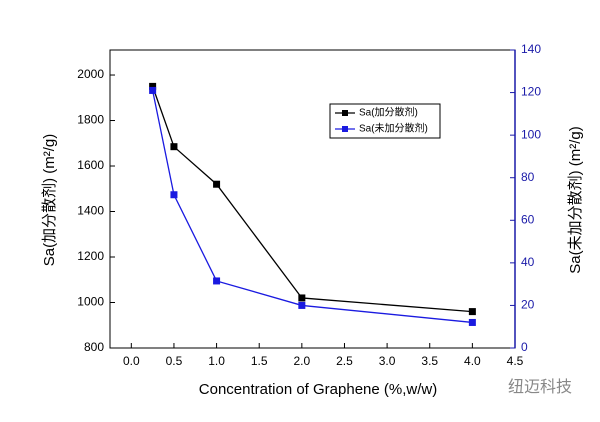 The image size is (600, 422). I want to click on y-tick-label: 2000, so click(90, 74).